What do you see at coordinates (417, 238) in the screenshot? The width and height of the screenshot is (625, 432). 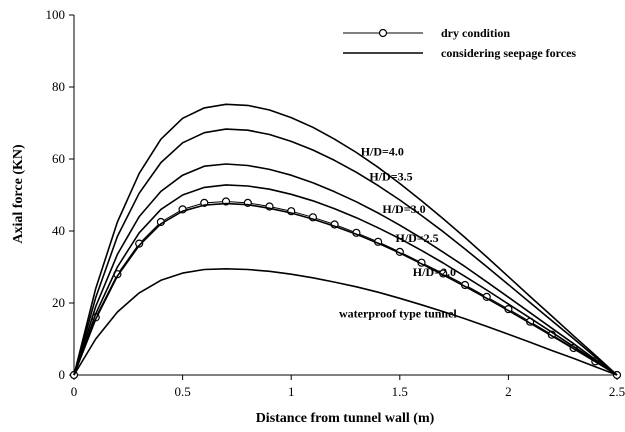 I see `curve-annotation: H/D=2.5` at bounding box center [417, 238].